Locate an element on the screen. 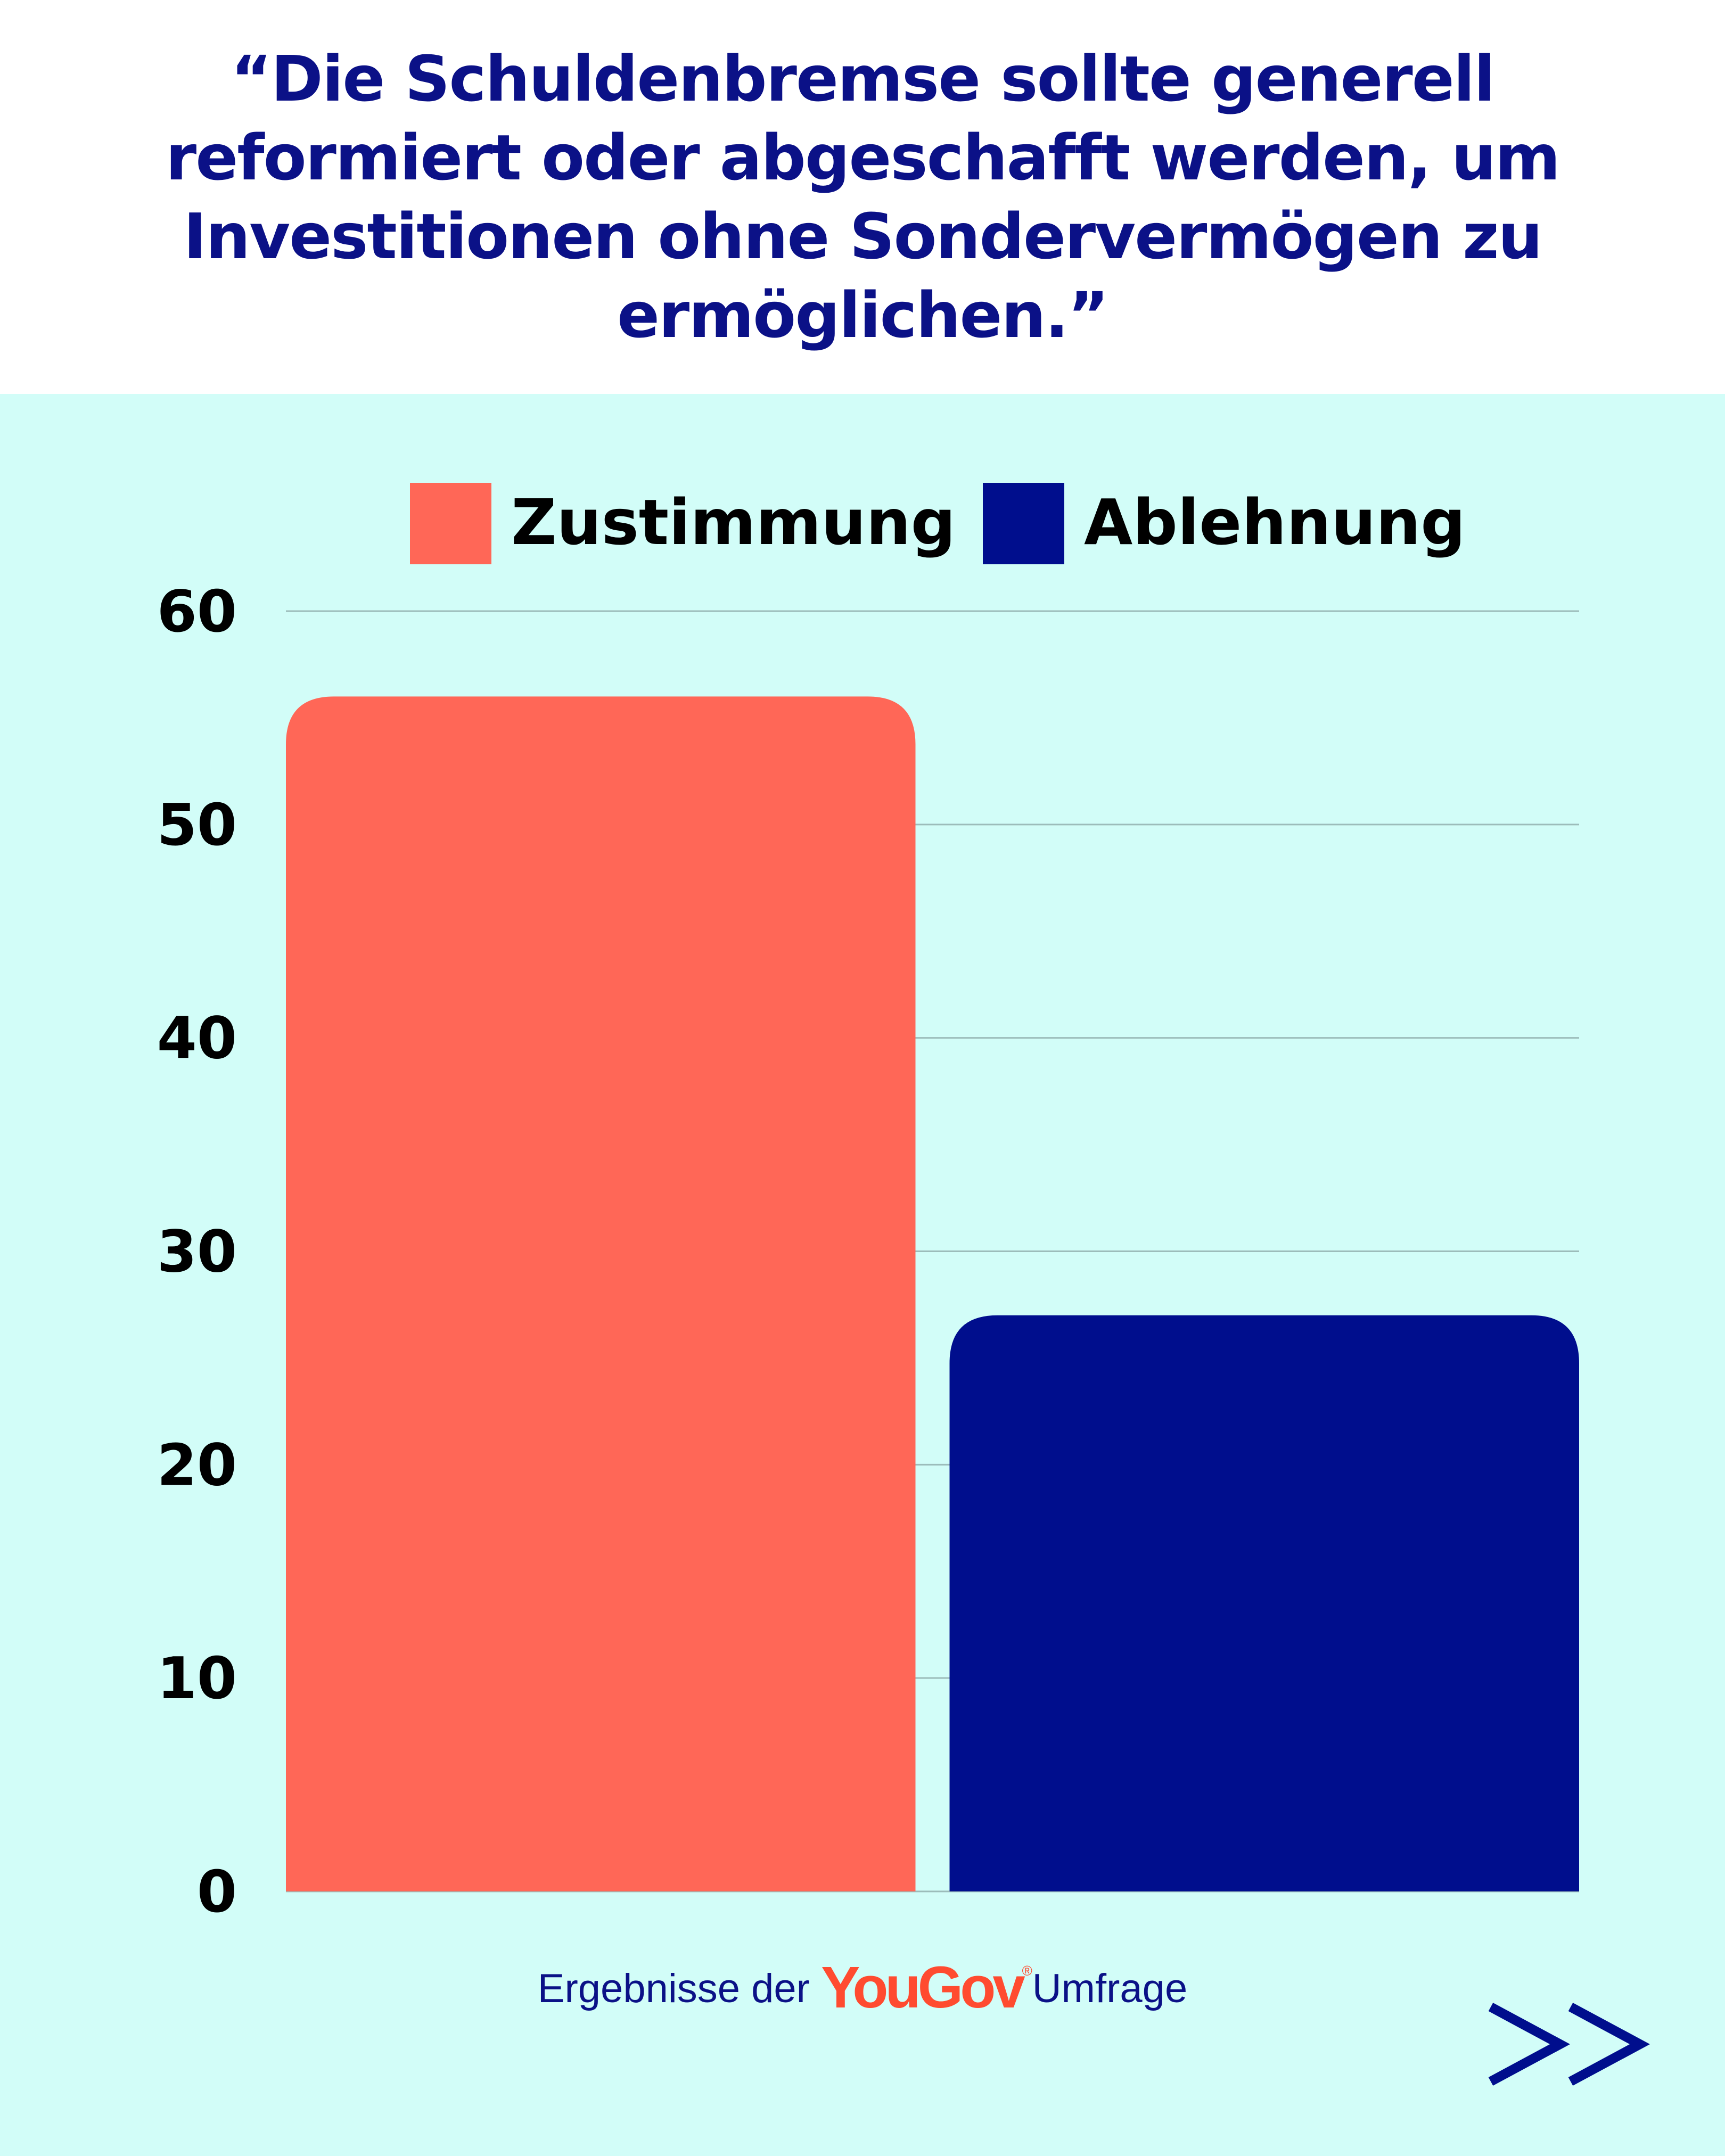 Image resolution: width=1725 pixels, height=2156 pixels. y-axis-ticks: 0 10 20 30 40 50 60 is located at coordinates (197, 1252).